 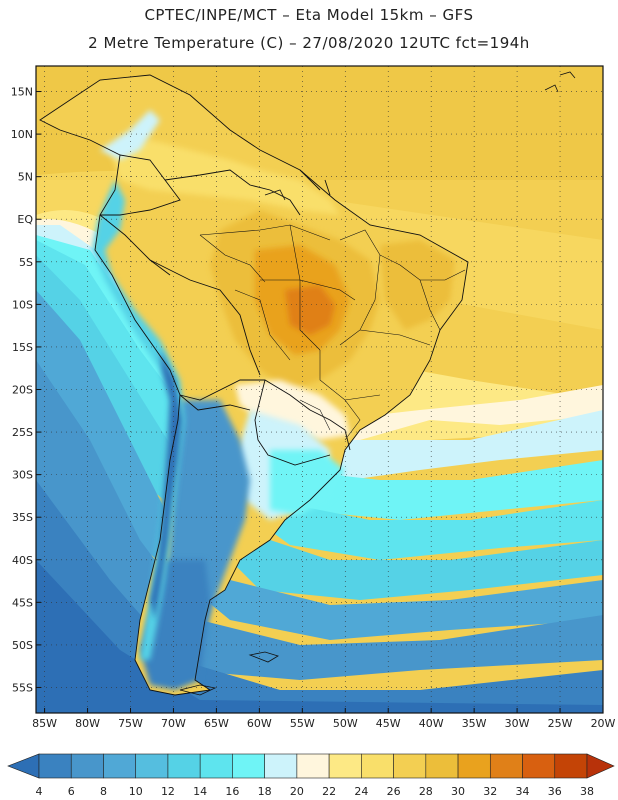 What do you see at coordinates (26, 262) in the screenshot?
I see `lat-label: 5S` at bounding box center [26, 262].